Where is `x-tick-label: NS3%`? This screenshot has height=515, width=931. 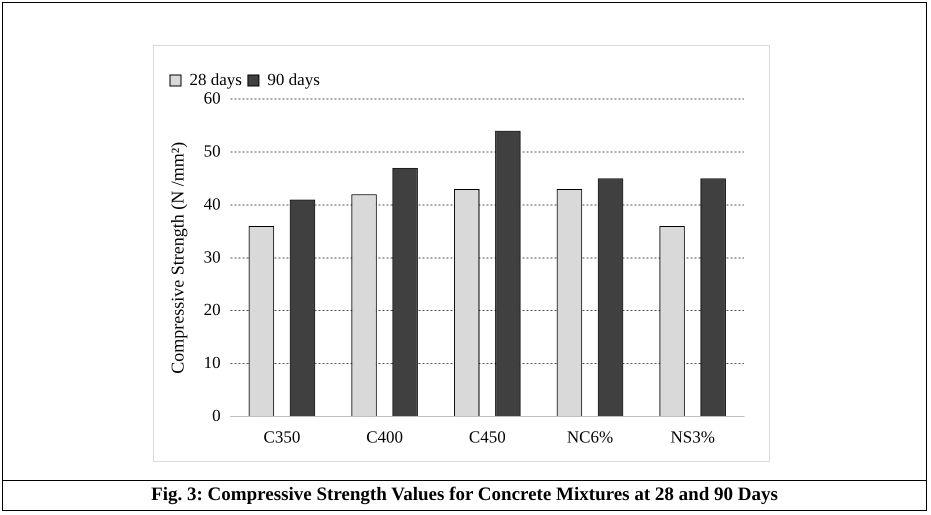 x-tick-label: NS3% is located at coordinates (692, 436).